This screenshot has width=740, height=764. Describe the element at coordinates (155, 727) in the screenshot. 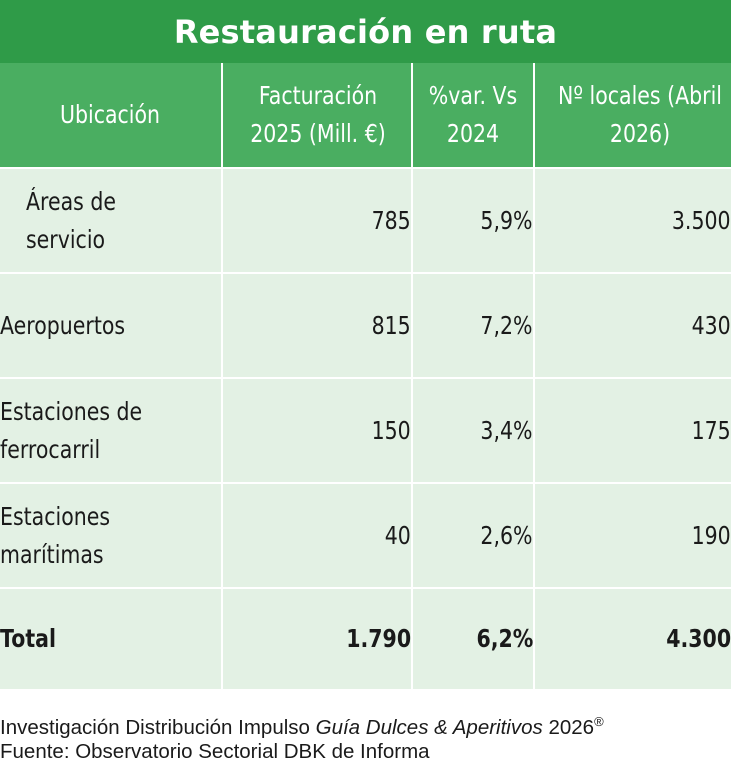

I see `credit-prefix: Investigación Distribución Impulso` at that location.